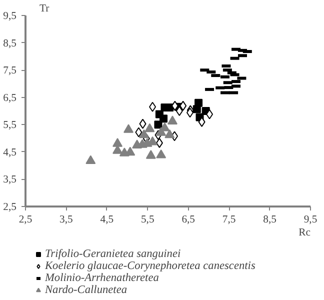 This screenshot has height=300, width=324. Describe the element at coordinates (229, 220) in the screenshot. I see `x-tick-label: 7,5` at that location.